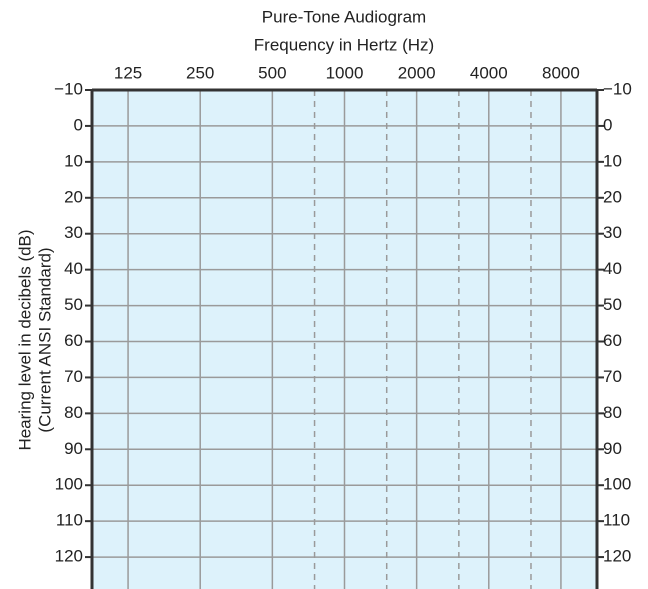  Describe the element at coordinates (561, 72) in the screenshot. I see `x-tick-label: 8000` at that location.